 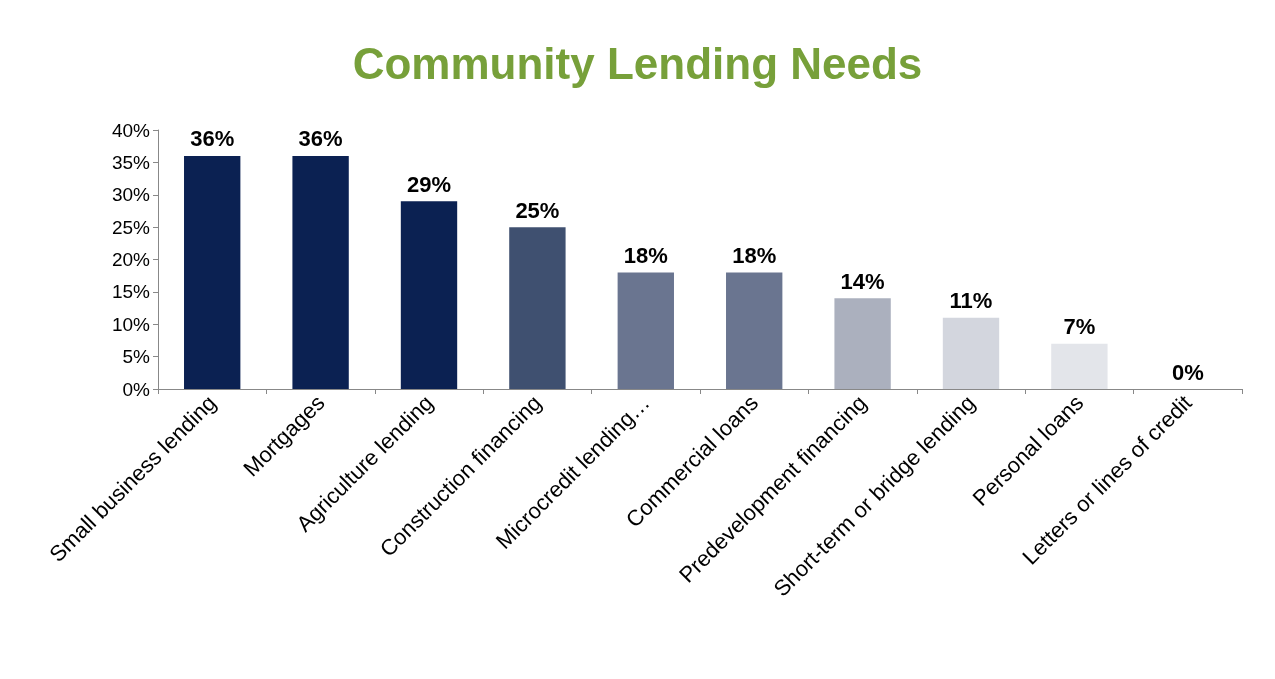 I want to click on y-tick-label: 15%, so click(x=131, y=292).